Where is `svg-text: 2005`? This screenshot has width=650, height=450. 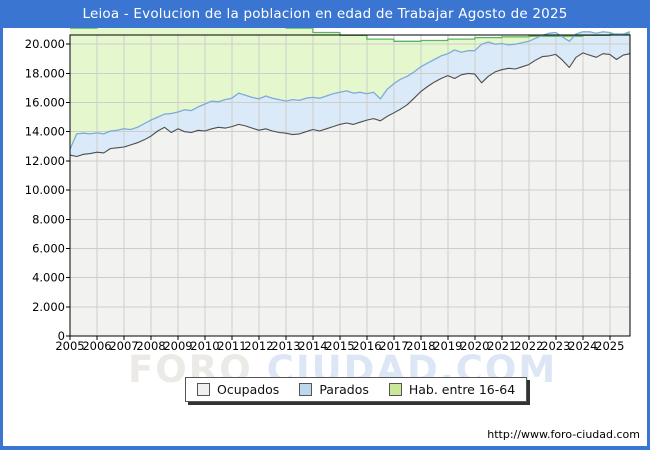
svg-text: 2005 is located at coordinates (69, 346).